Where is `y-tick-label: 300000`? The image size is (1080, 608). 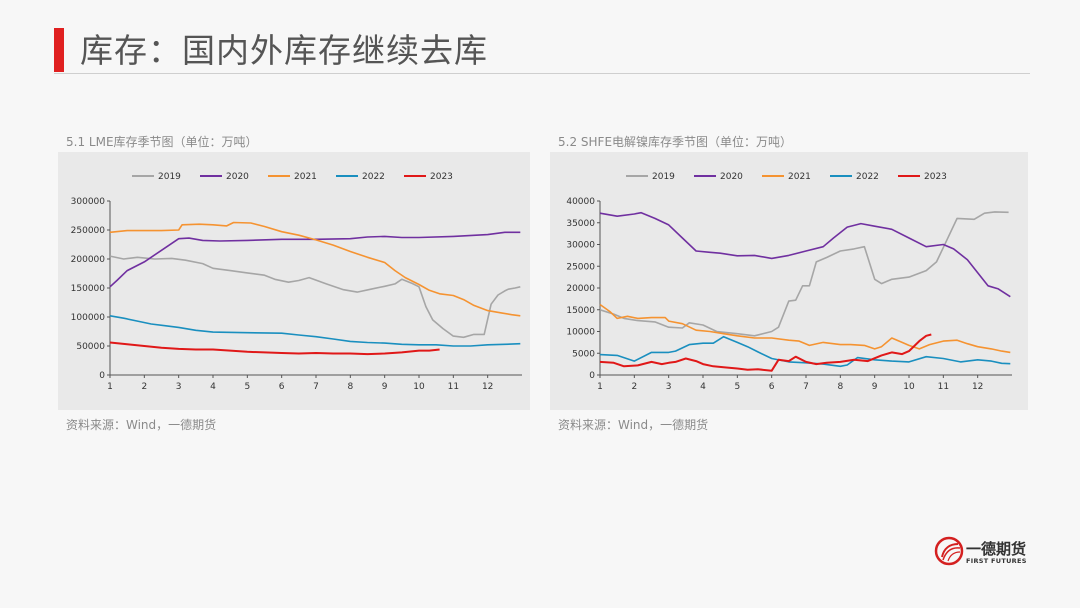
y-tick-label: 300000 is located at coordinates (88, 202).